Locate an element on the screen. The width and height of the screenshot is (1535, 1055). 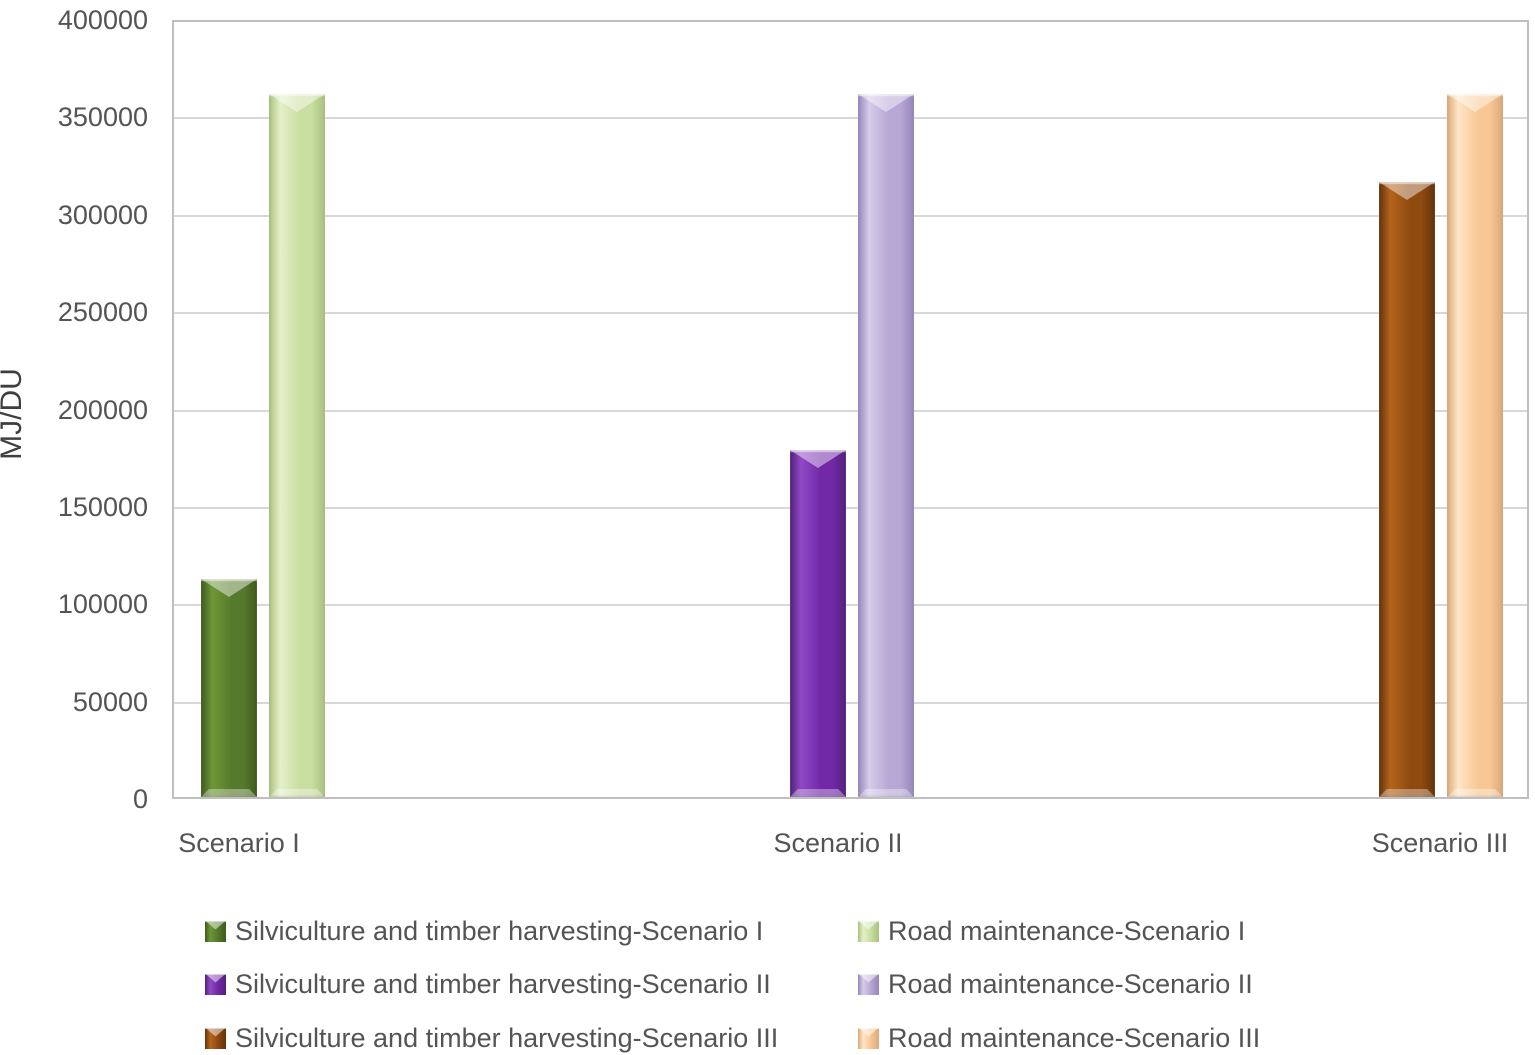
bar-silviculture-and-timber-harvesting-scenario-ii is located at coordinates (818, 623).